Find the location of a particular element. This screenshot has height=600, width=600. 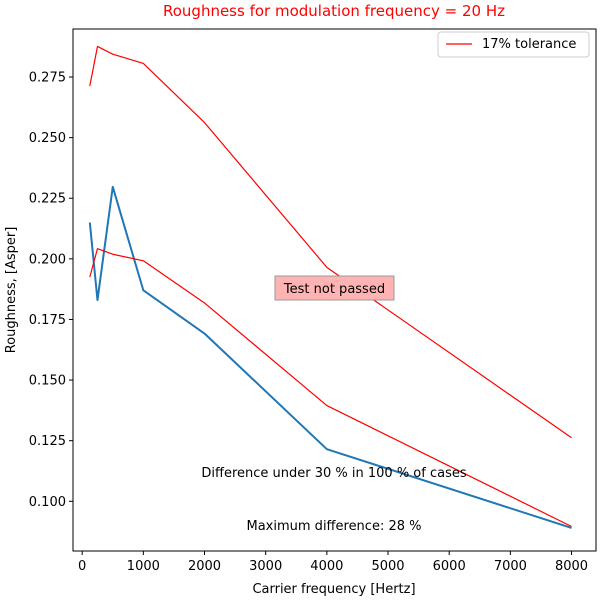

difference-annotation: Difference under 30 % in 100 % of cases is located at coordinates (333, 473).